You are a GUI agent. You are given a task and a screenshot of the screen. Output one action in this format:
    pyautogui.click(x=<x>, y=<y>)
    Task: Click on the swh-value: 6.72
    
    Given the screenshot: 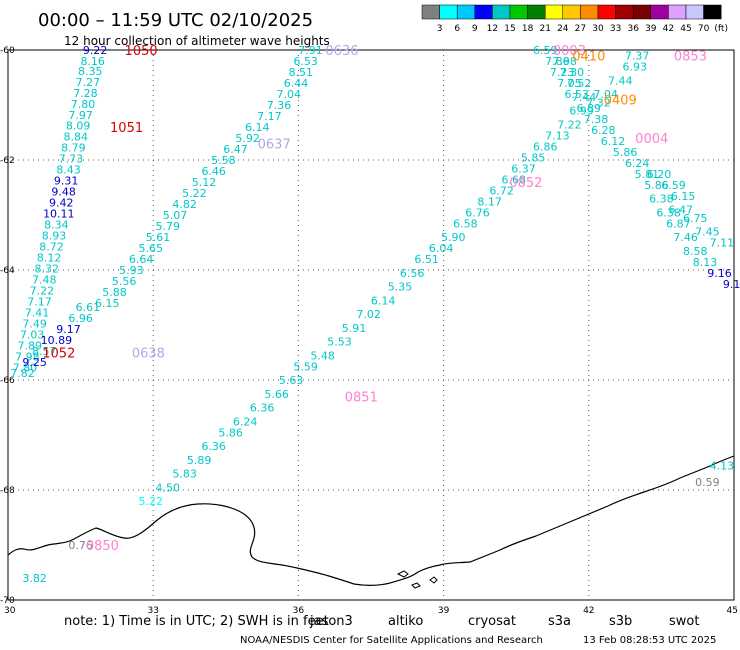 What is the action you would take?
    pyautogui.click(x=501, y=190)
    